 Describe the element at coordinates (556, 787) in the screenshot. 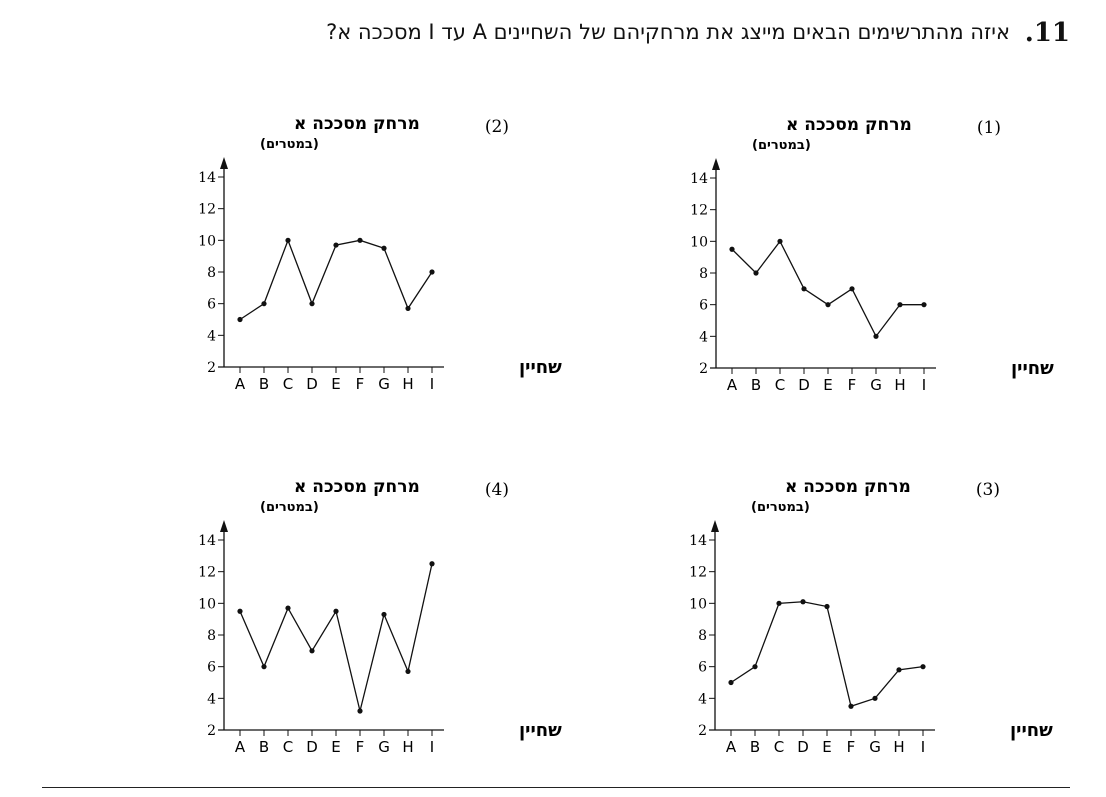

I see `bottom-divider` at that location.